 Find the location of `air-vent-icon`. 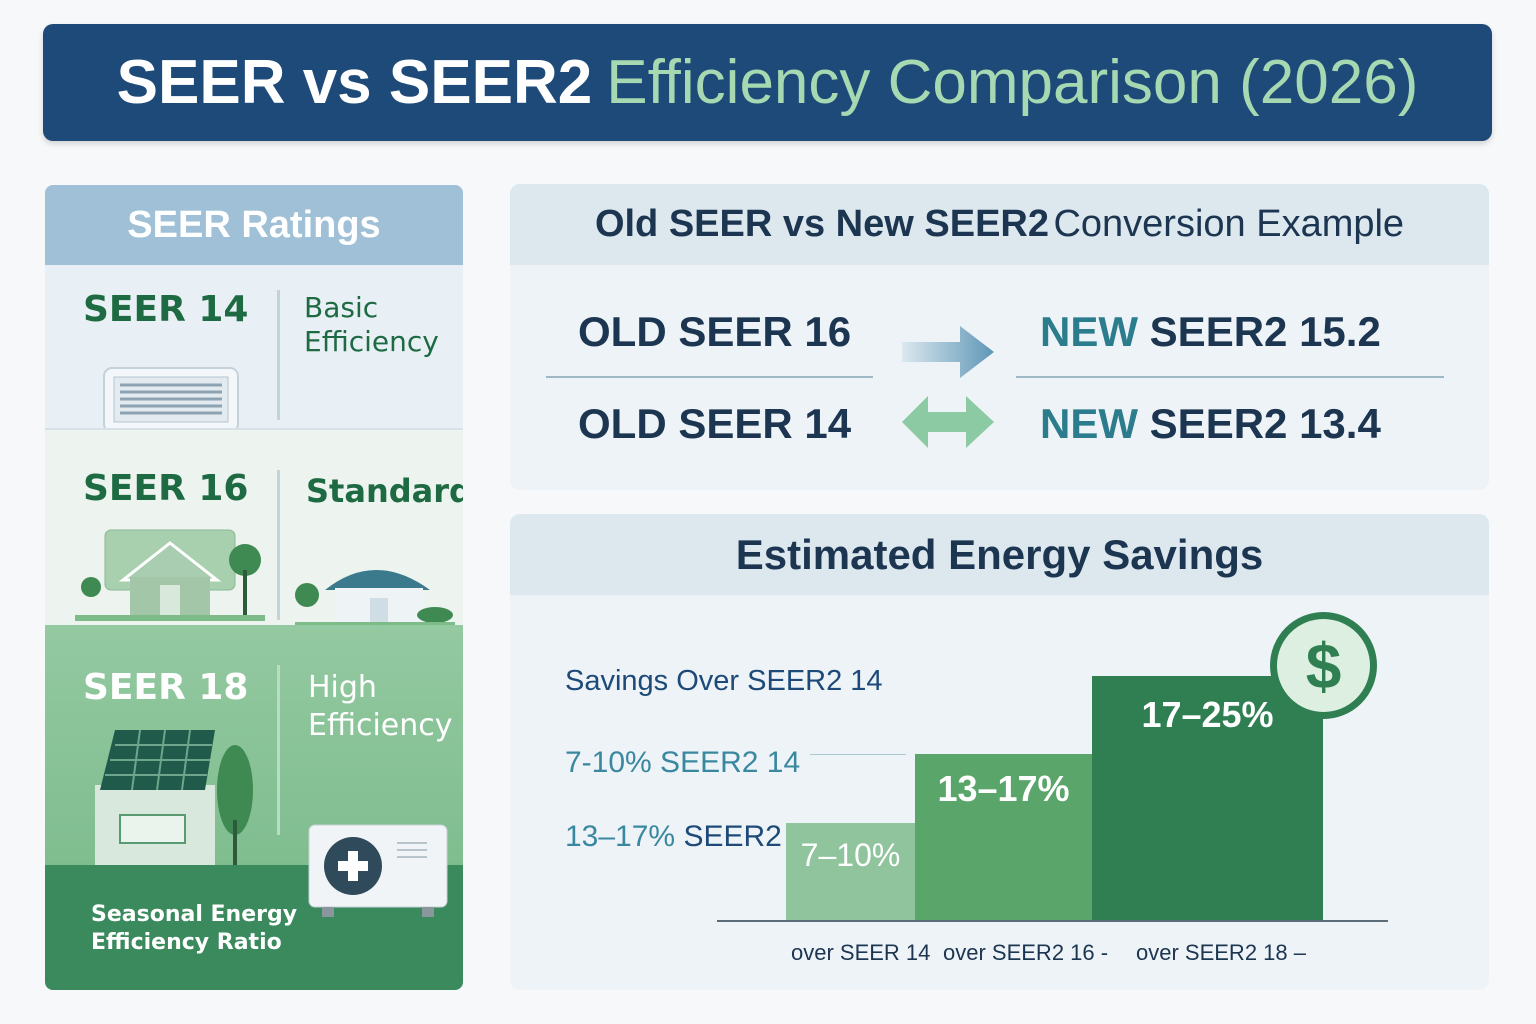

air-vent-icon is located at coordinates (171, 400).